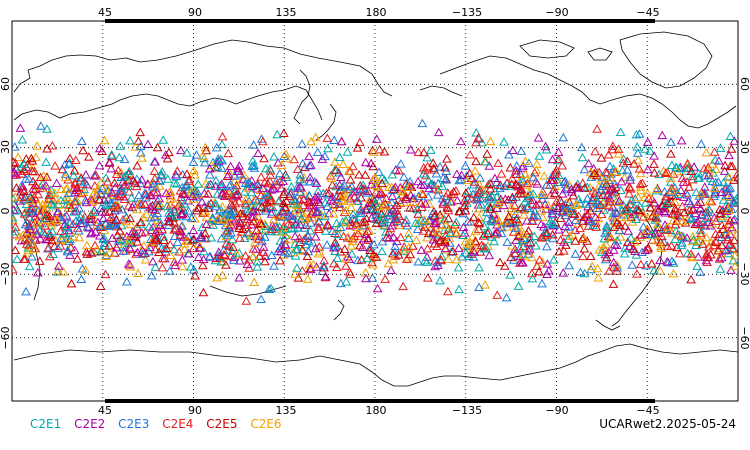 The width and height of the screenshot is (750, 450). I want to click on left-lat-label: 30, so click(6, 147).